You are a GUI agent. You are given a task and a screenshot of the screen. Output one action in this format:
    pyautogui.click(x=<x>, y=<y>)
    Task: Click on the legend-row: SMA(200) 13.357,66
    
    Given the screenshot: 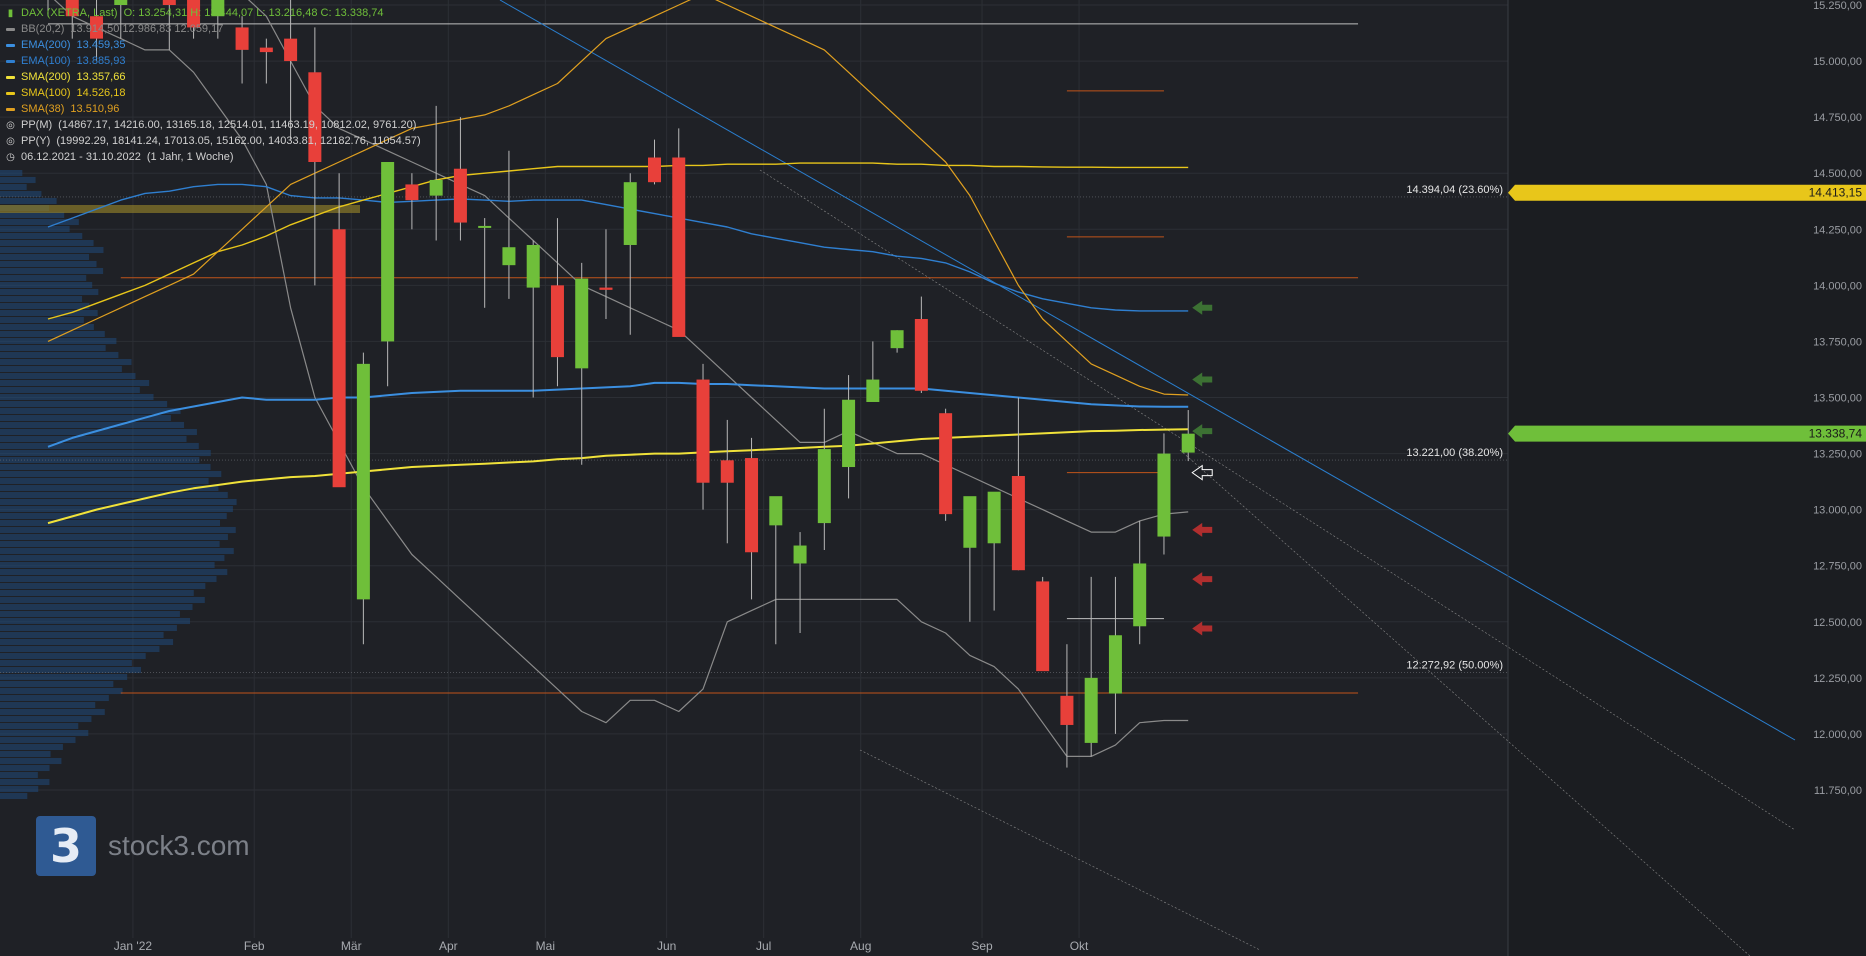 What is the action you would take?
    pyautogui.click(x=213, y=77)
    